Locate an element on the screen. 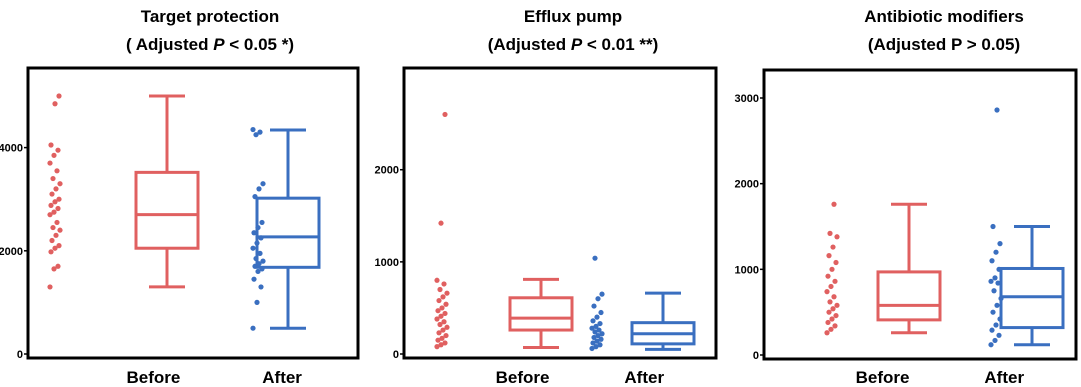  chart-title: Antibiotic modifiers is located at coordinates (944, 16).